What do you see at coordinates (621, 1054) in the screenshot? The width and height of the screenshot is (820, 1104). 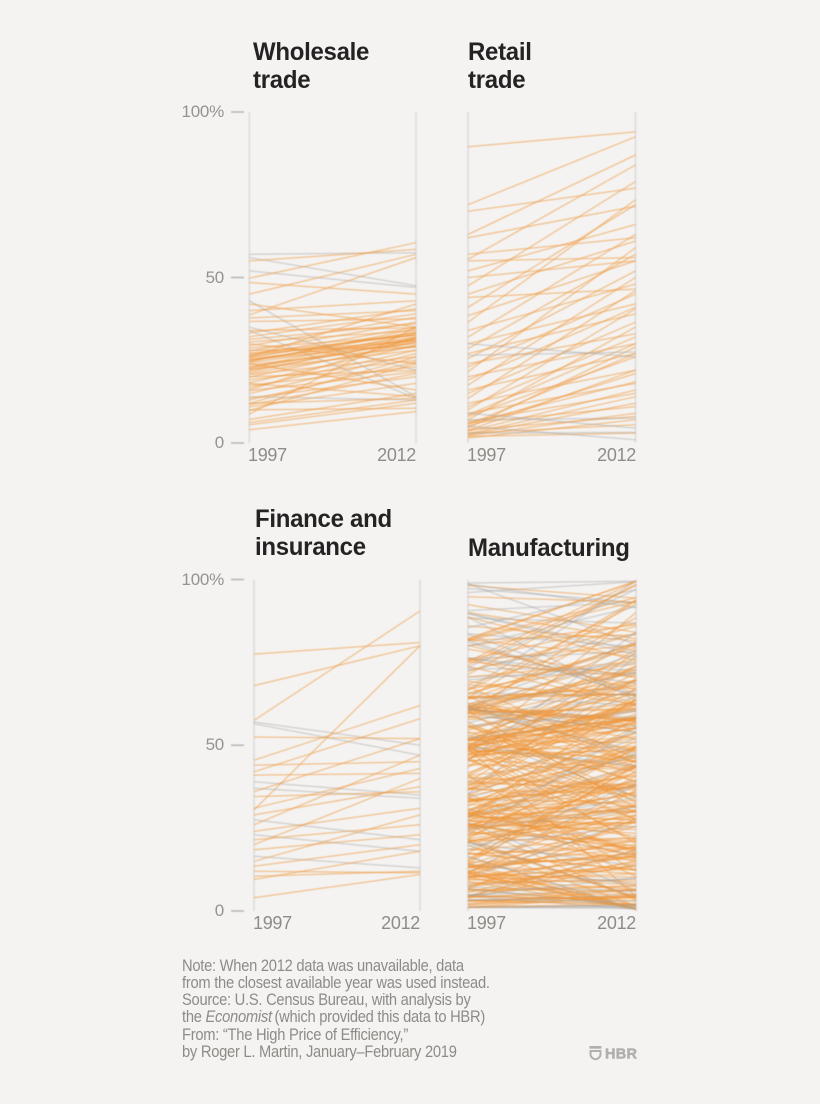 I see `svg-text: HBR` at bounding box center [621, 1054].